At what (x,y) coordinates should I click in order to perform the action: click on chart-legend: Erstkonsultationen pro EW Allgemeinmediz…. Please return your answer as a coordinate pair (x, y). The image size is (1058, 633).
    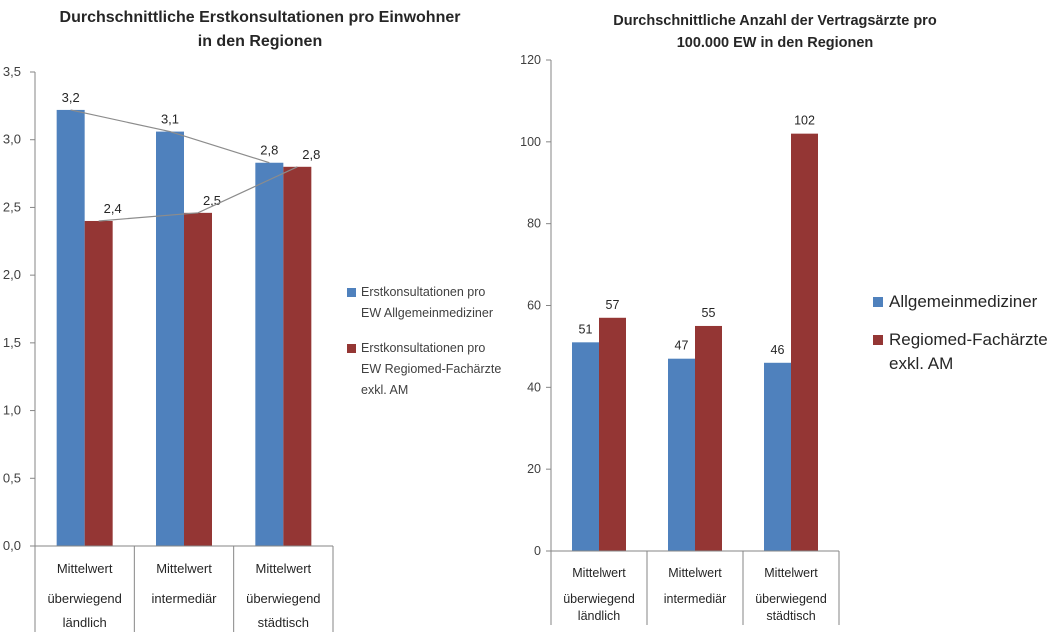
    Looking at the image, I should click on (437, 348).